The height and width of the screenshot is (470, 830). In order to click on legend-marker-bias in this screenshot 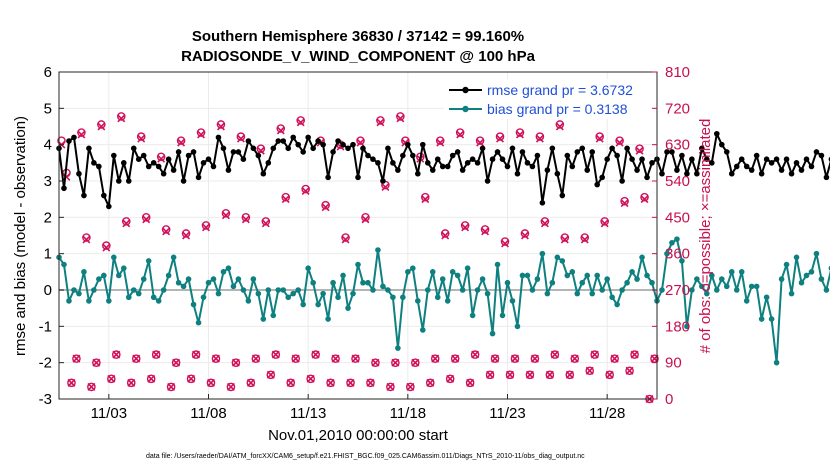, I will do `click(465, 109)`.